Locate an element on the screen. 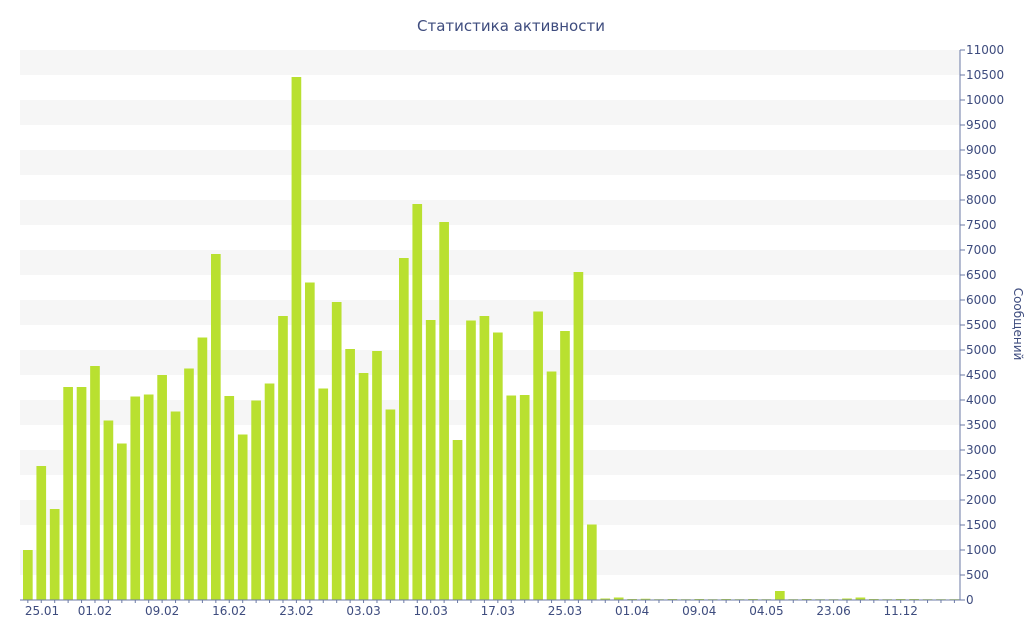 Image resolution: width=1024 pixels, height=640 pixels. x-tick-label: 09.02 is located at coordinates (162, 611).